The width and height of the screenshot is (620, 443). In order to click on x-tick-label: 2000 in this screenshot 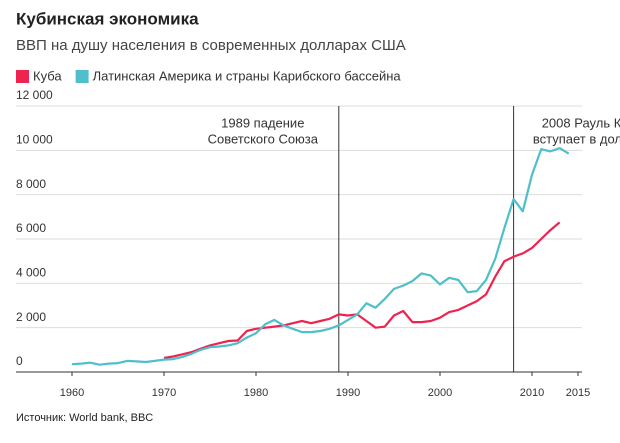, I will do `click(440, 393)`.